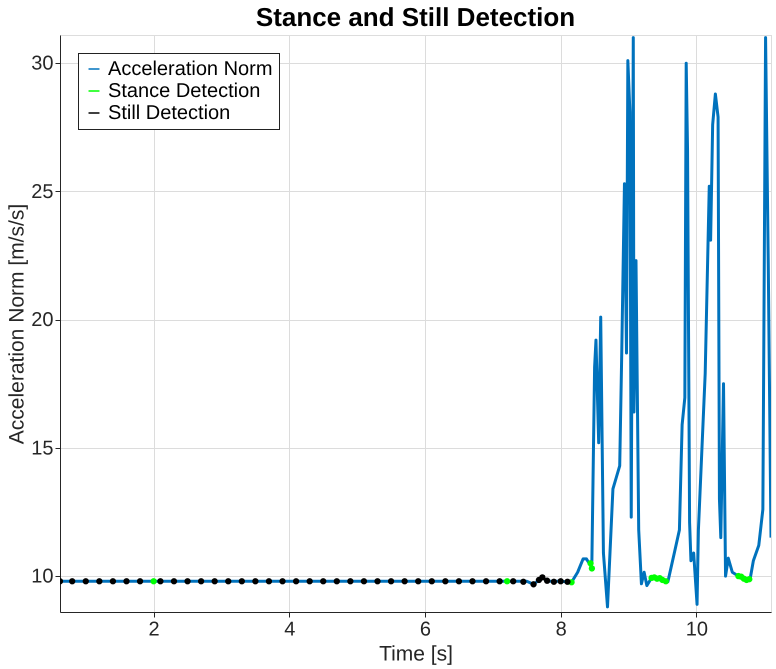  I want to click on y-axis-title: Acceleration Norm [m/s/s], so click(16, 324).